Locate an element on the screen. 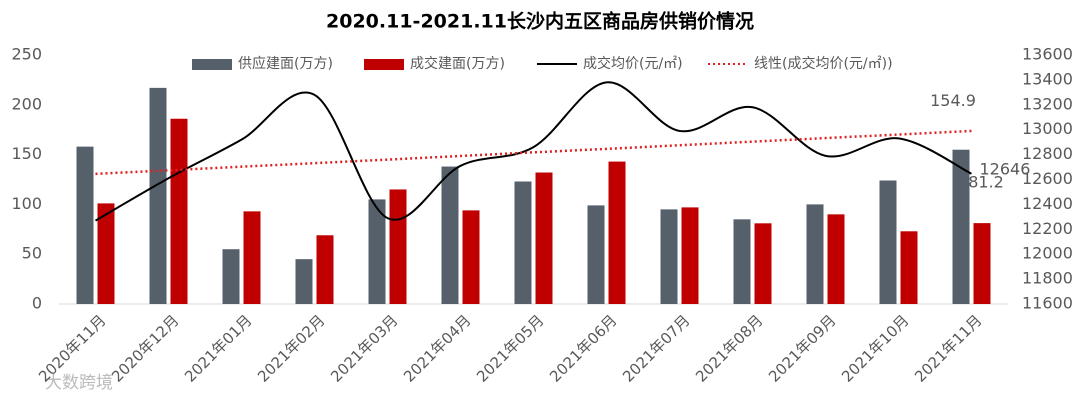  y-tick-label: 50 is located at coordinates (32, 253).